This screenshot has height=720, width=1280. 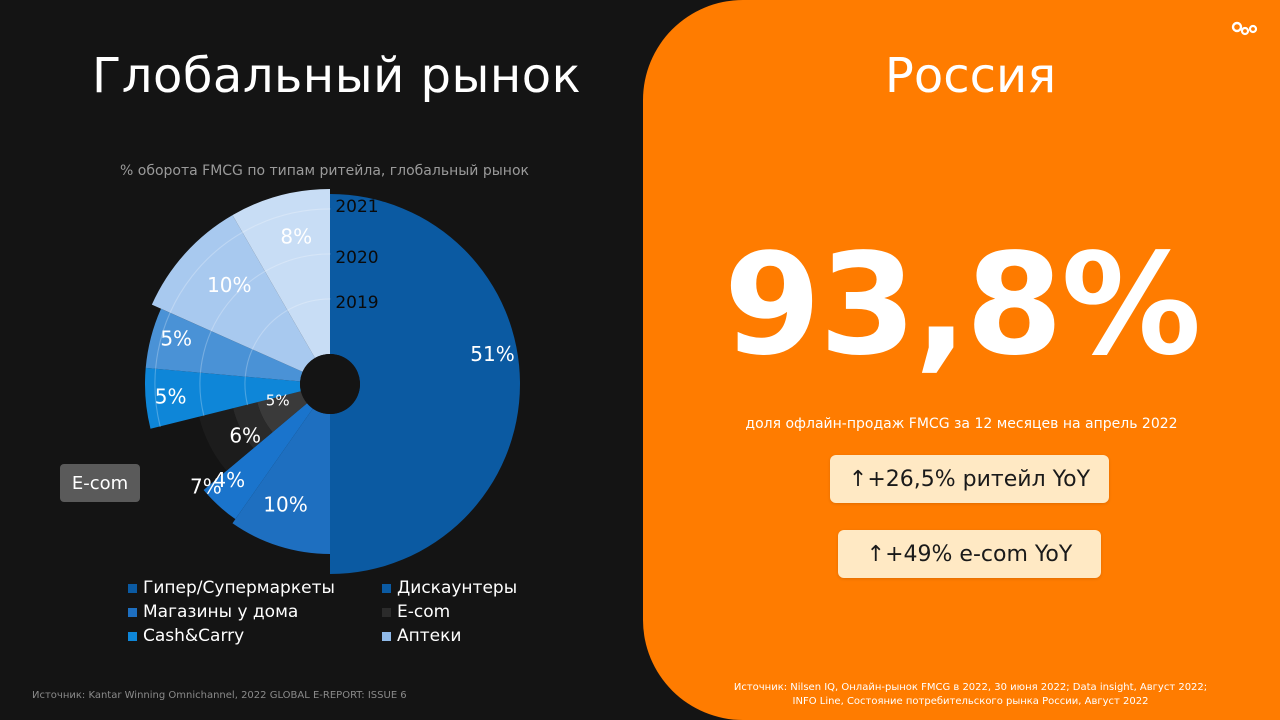 I want to click on pie-segment-label: 8%, so click(x=296, y=236).